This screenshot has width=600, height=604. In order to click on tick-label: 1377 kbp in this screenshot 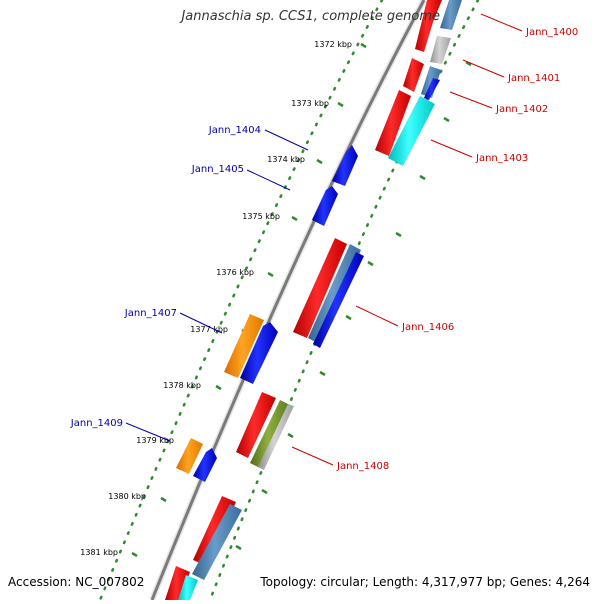, I will do `click(209, 329)`.